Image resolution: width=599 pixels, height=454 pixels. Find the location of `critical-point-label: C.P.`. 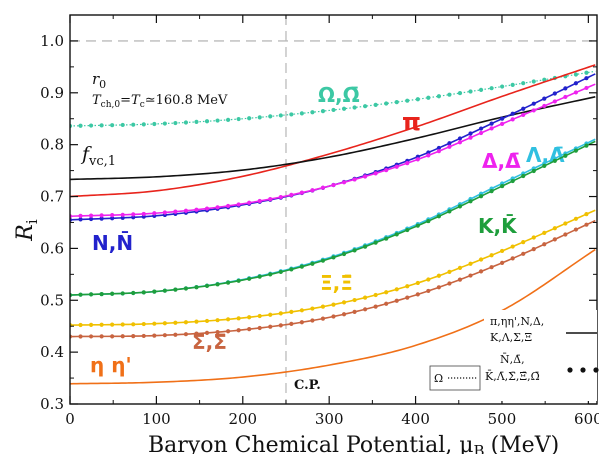

critical-point-label: C.P. is located at coordinates (307, 385).